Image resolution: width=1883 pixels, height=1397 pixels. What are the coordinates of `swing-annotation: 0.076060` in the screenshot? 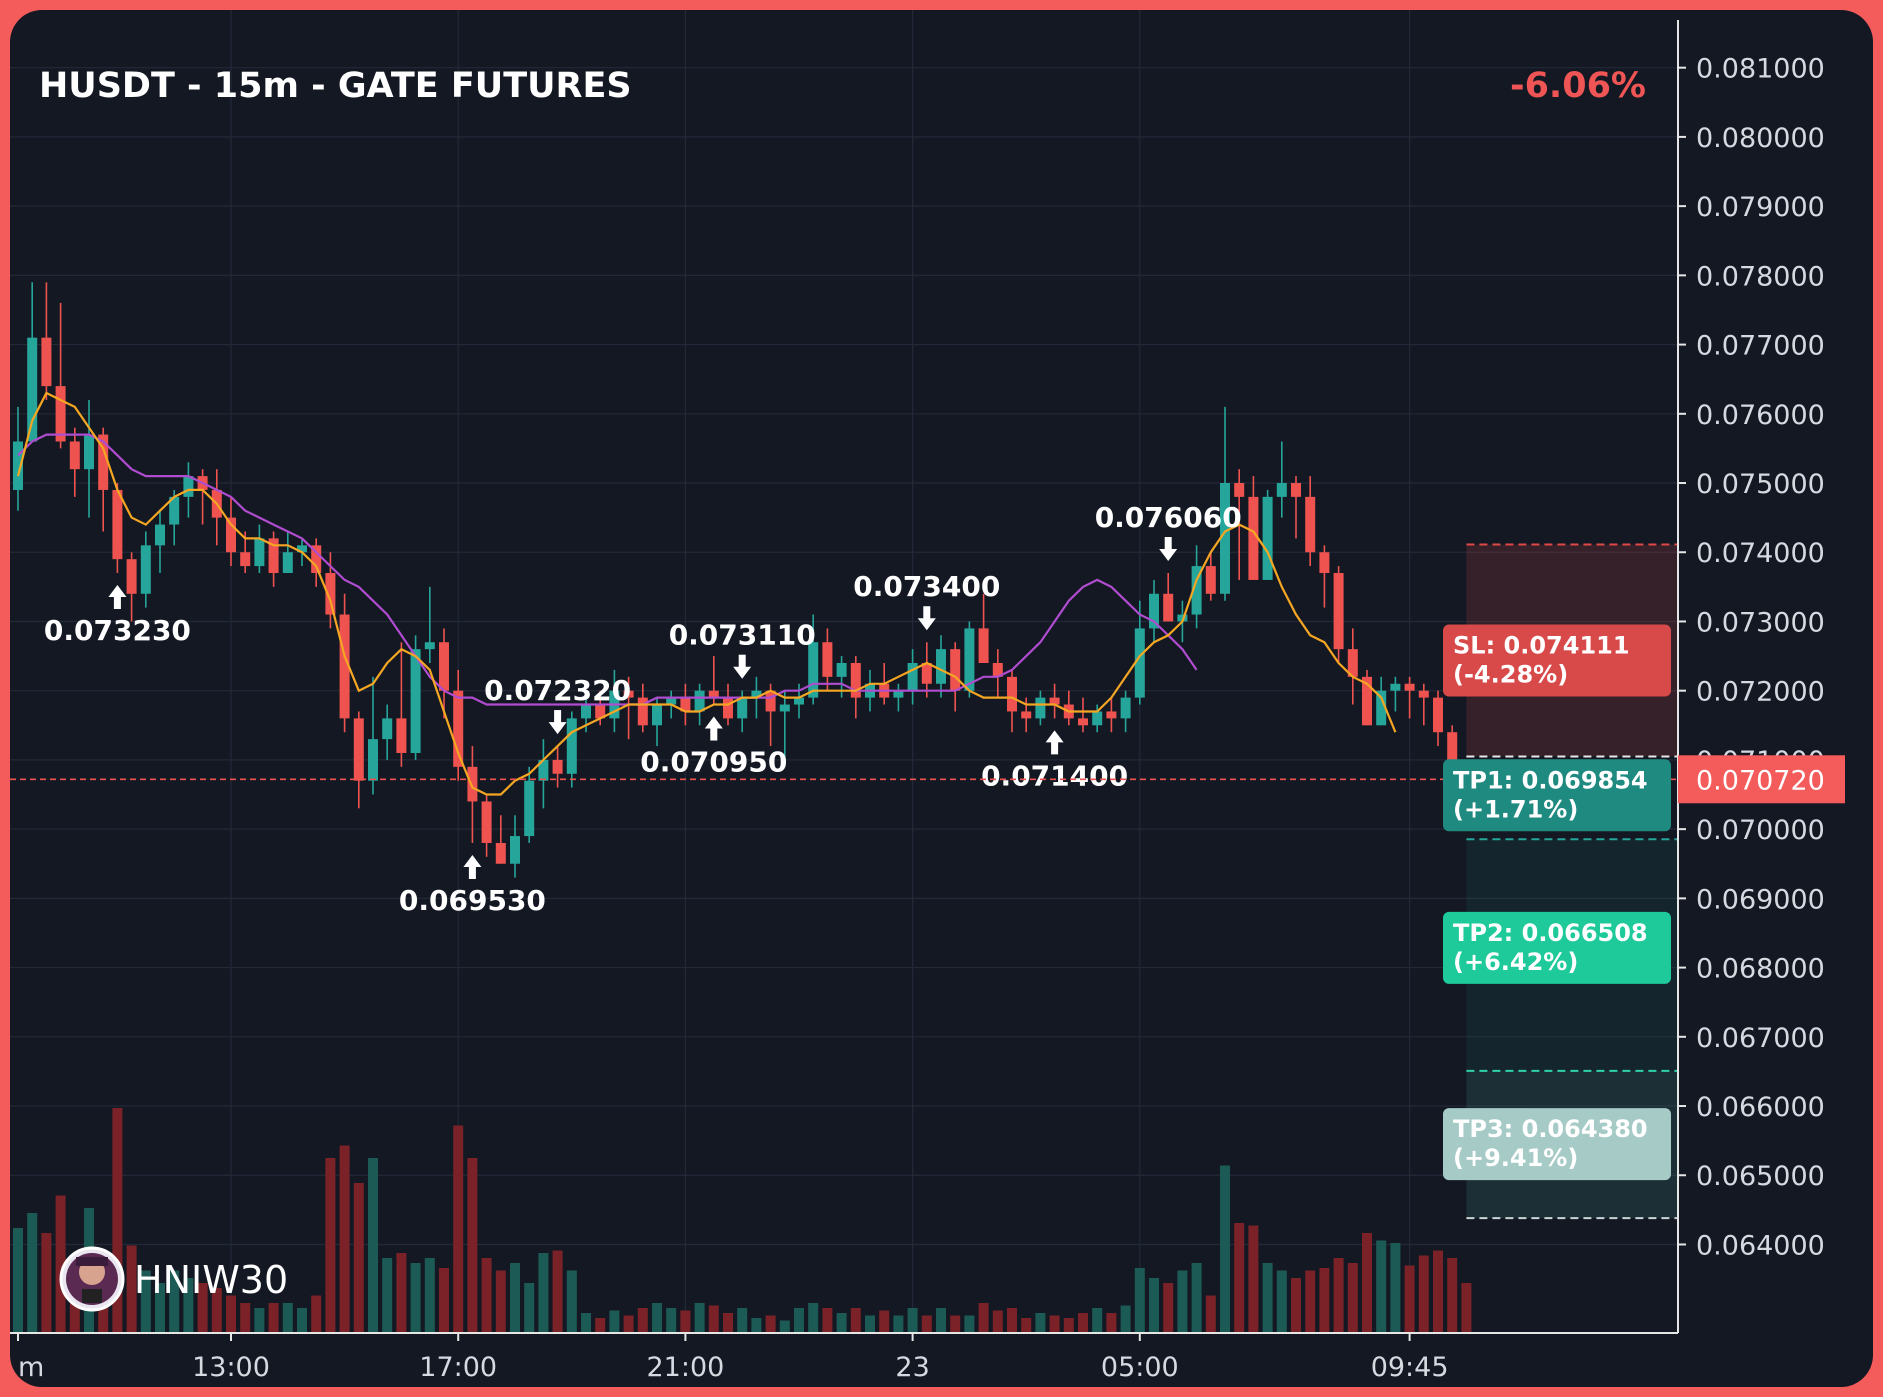 It's located at (1168, 531).